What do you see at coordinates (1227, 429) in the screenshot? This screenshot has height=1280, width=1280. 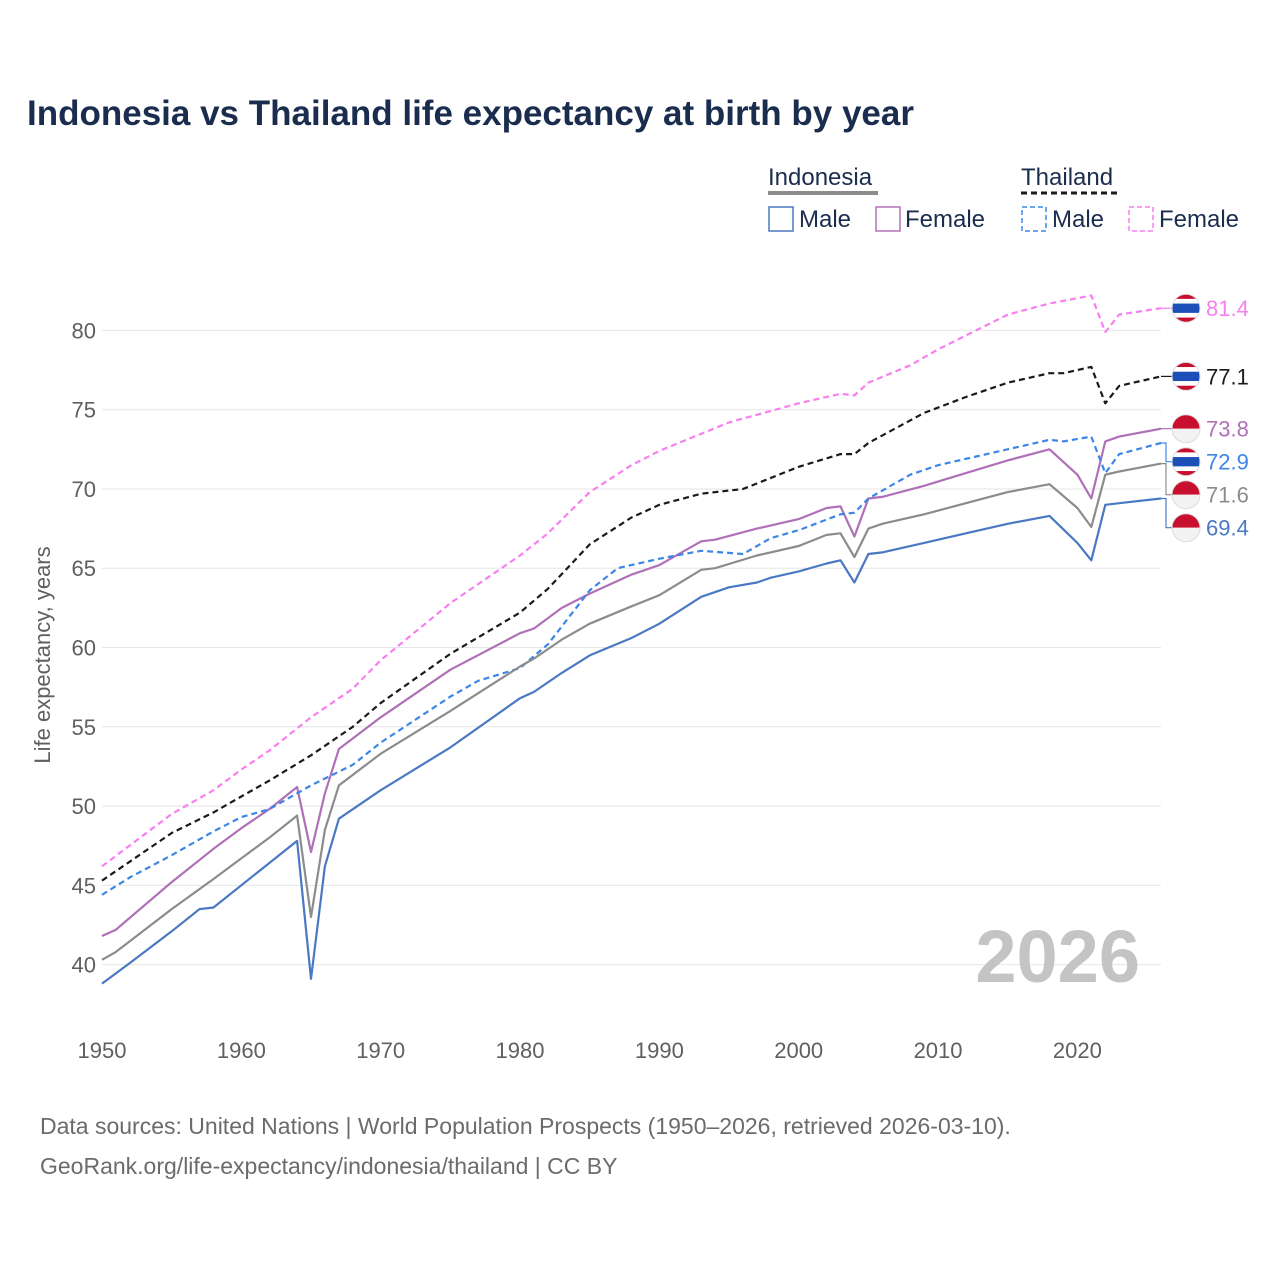 I see `end-label-indonesia-female: 73.8` at bounding box center [1227, 429].